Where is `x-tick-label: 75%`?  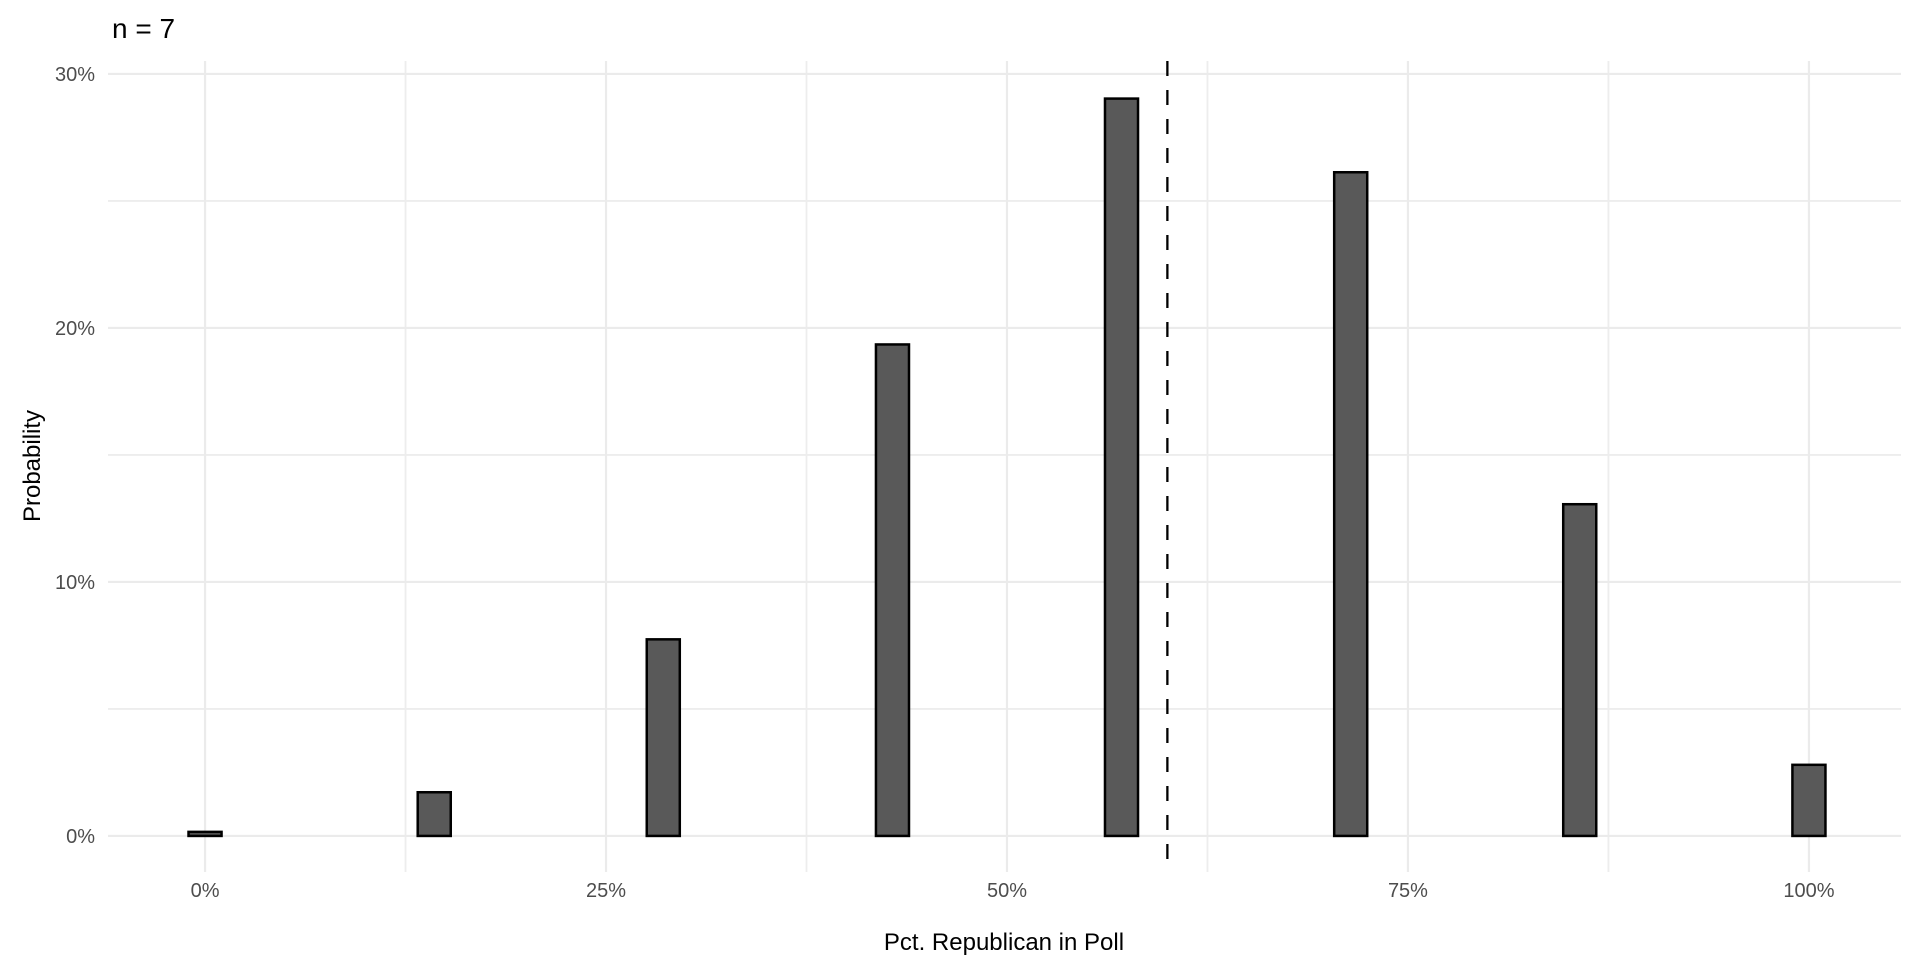 x-tick-label: 75% is located at coordinates (1408, 891).